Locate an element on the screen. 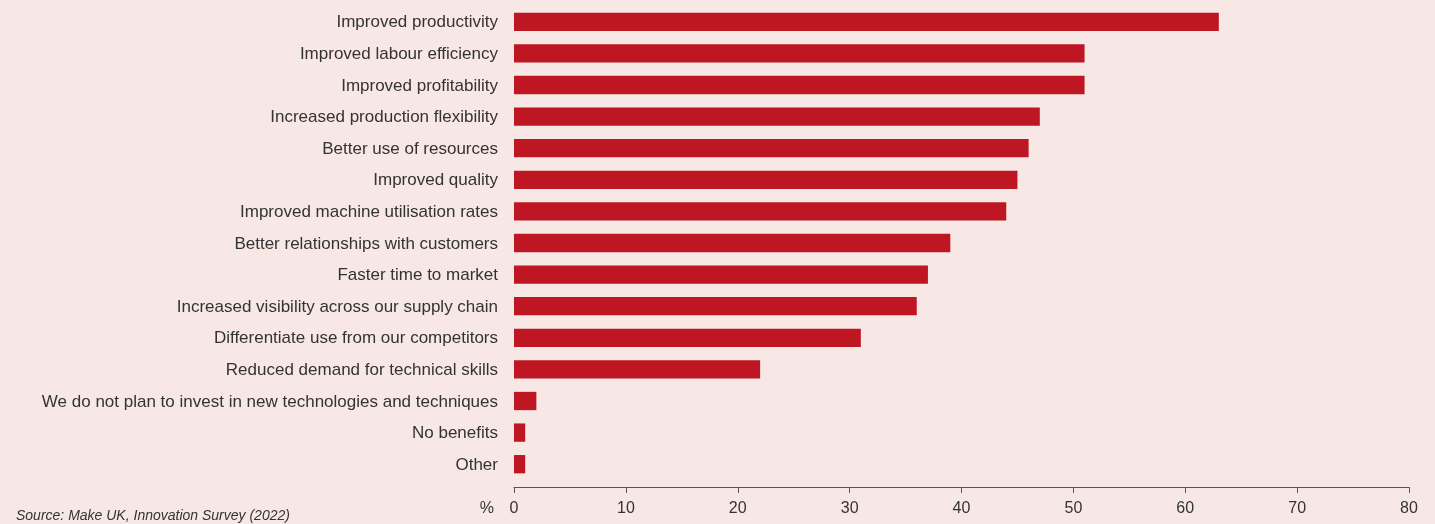 This screenshot has height=524, width=1435. x-tick-label: 20 is located at coordinates (737, 507).